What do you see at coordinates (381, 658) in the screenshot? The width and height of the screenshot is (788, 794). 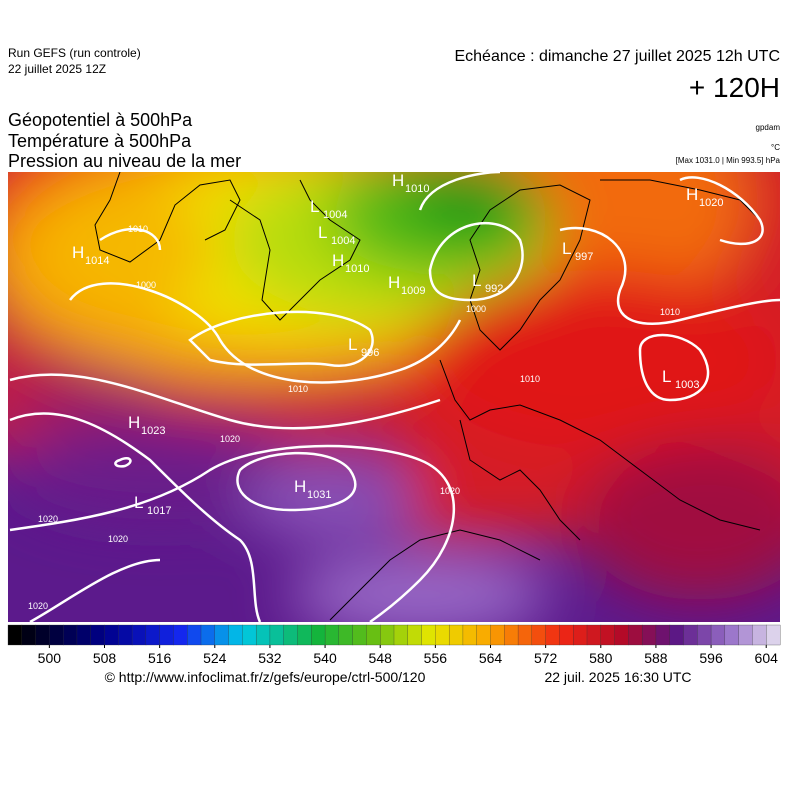 I see `colorbar-tick-label: 548` at bounding box center [381, 658].